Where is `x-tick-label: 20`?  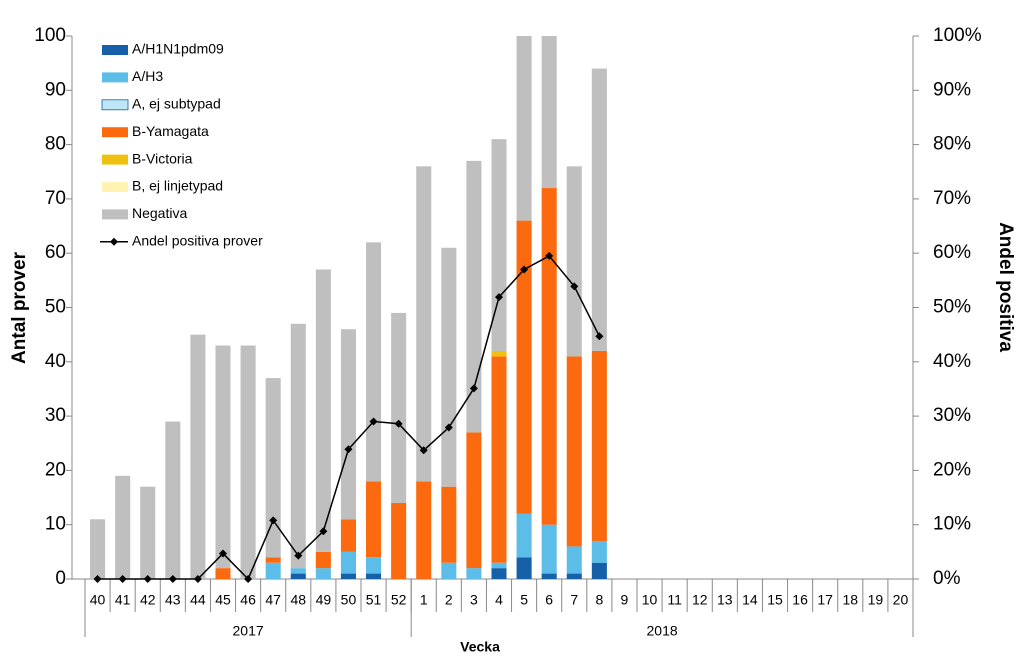 x-tick-label: 20 is located at coordinates (901, 600).